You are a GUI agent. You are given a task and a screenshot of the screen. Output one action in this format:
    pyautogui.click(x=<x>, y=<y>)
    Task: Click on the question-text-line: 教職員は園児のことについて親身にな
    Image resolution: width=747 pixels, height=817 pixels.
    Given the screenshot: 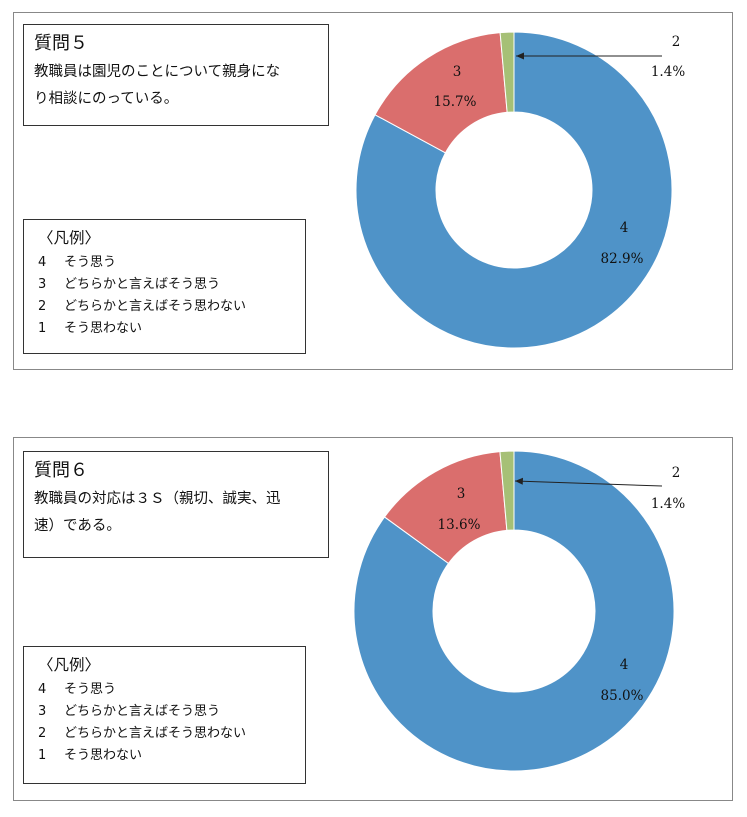 What is the action you would take?
    pyautogui.click(x=157, y=72)
    